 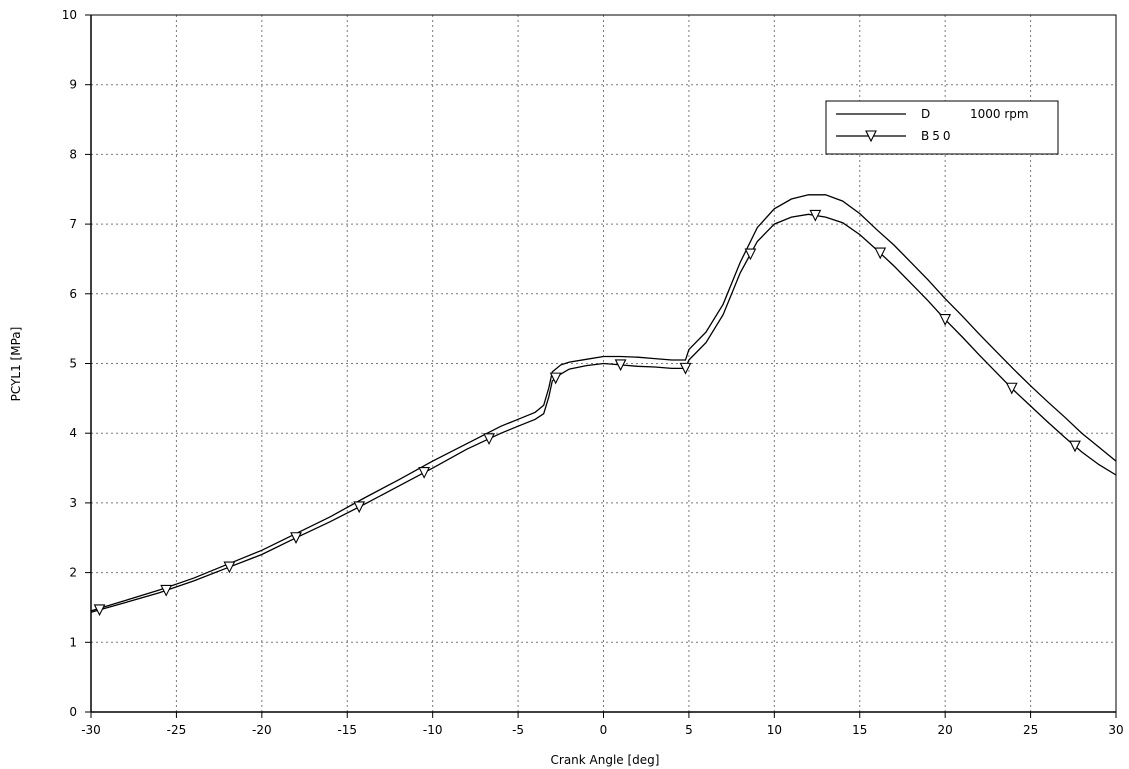 I want to click on x-tick-label: -15, so click(x=347, y=730).